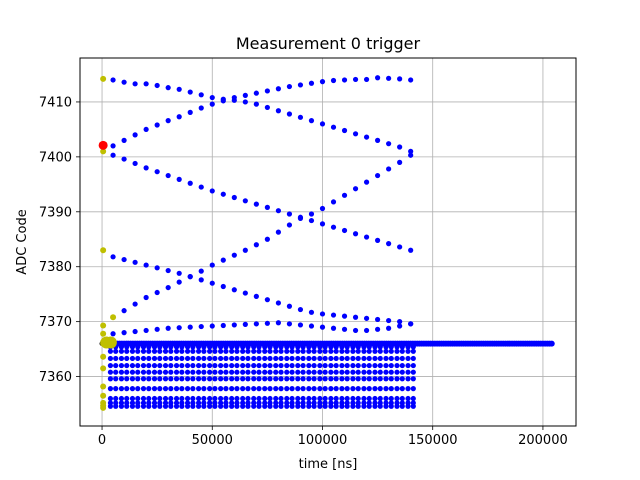 This screenshot has height=480, width=640. Describe the element at coordinates (168, 88) in the screenshot. I see `descending-upper-point` at that location.